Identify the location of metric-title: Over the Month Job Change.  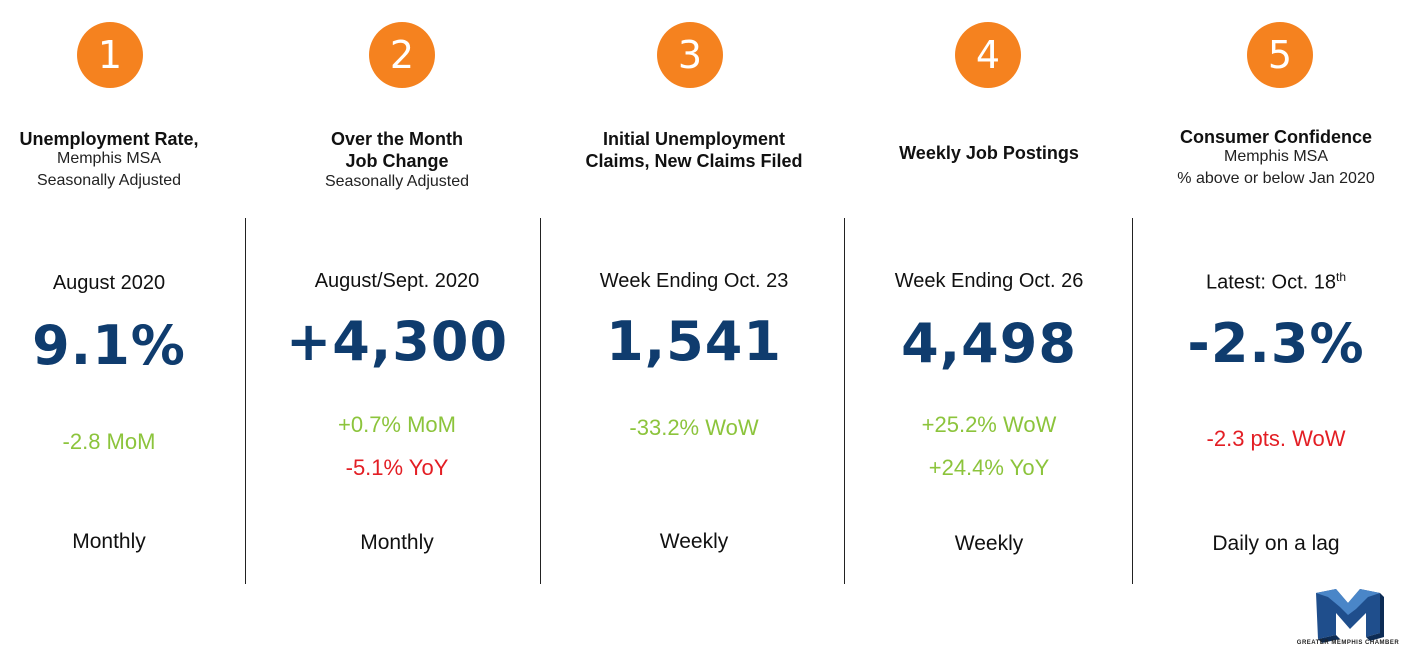
(397, 150).